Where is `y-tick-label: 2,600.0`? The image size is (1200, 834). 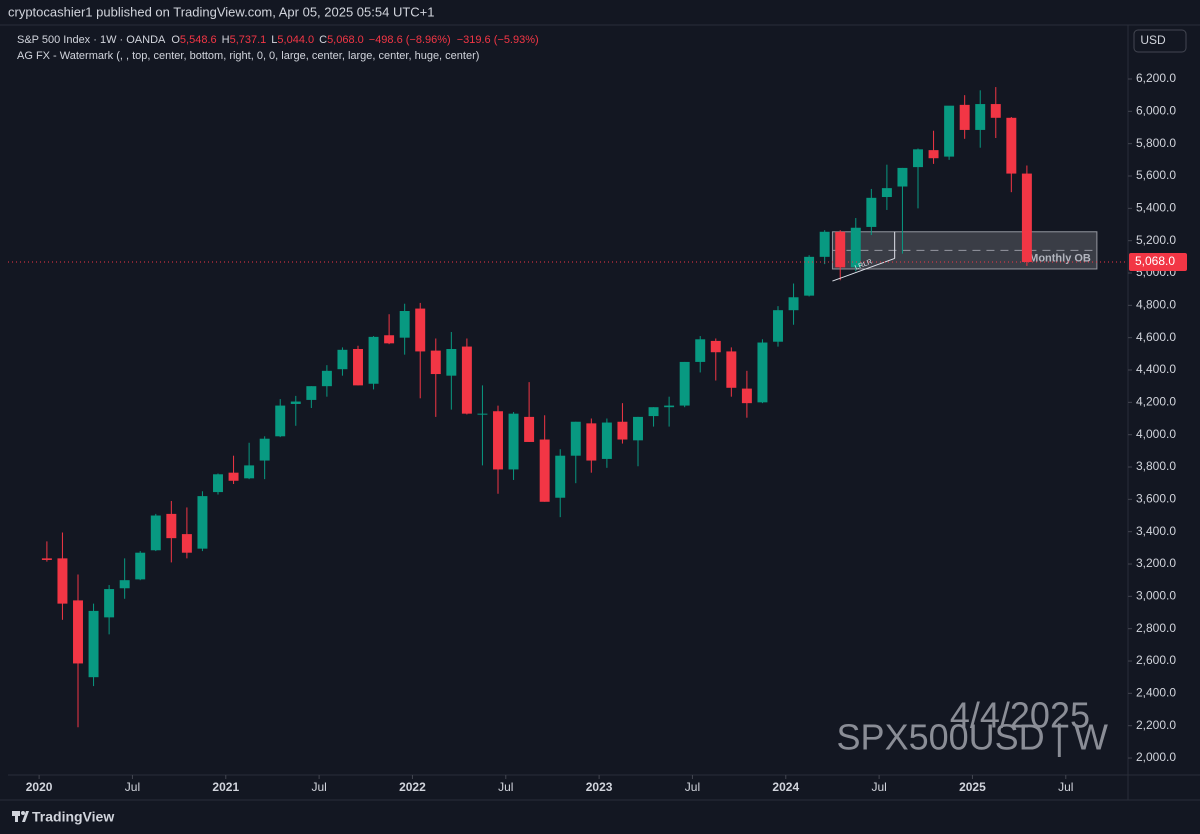 y-tick-label: 2,600.0 is located at coordinates (1156, 660).